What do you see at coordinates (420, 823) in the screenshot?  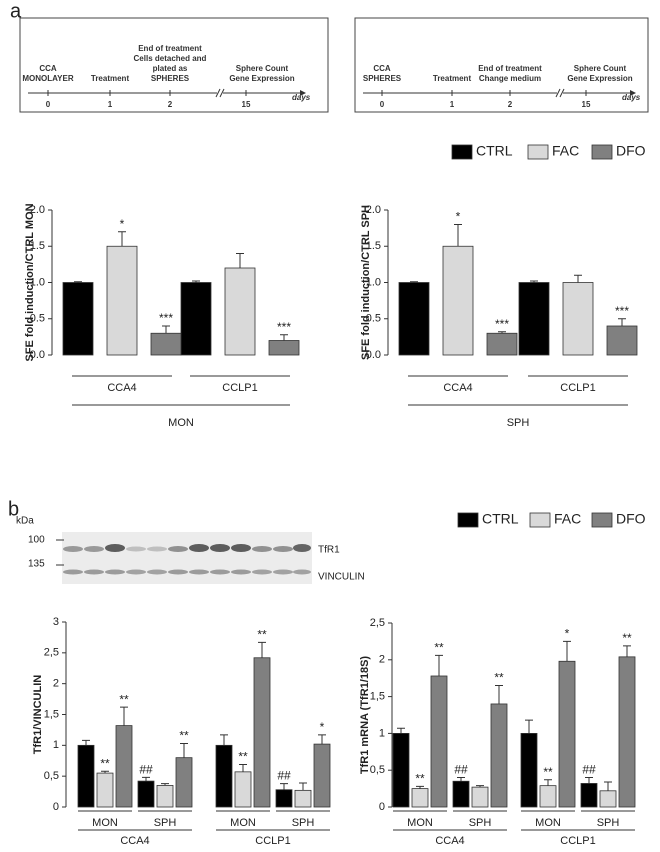 I see `x-tick-label: MON` at bounding box center [420, 823].